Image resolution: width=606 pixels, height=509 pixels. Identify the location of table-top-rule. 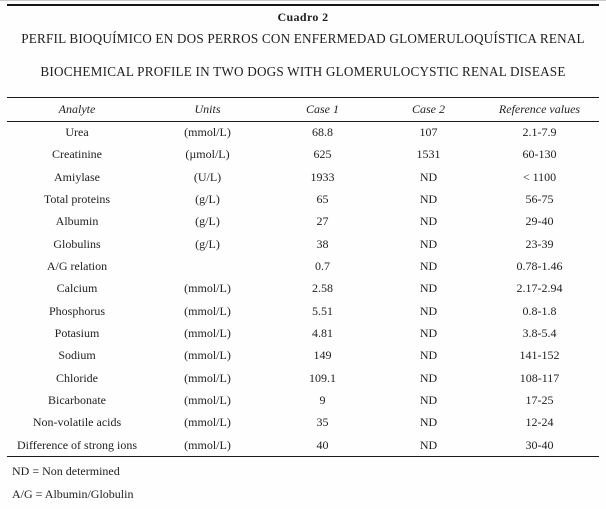
(303, 5).